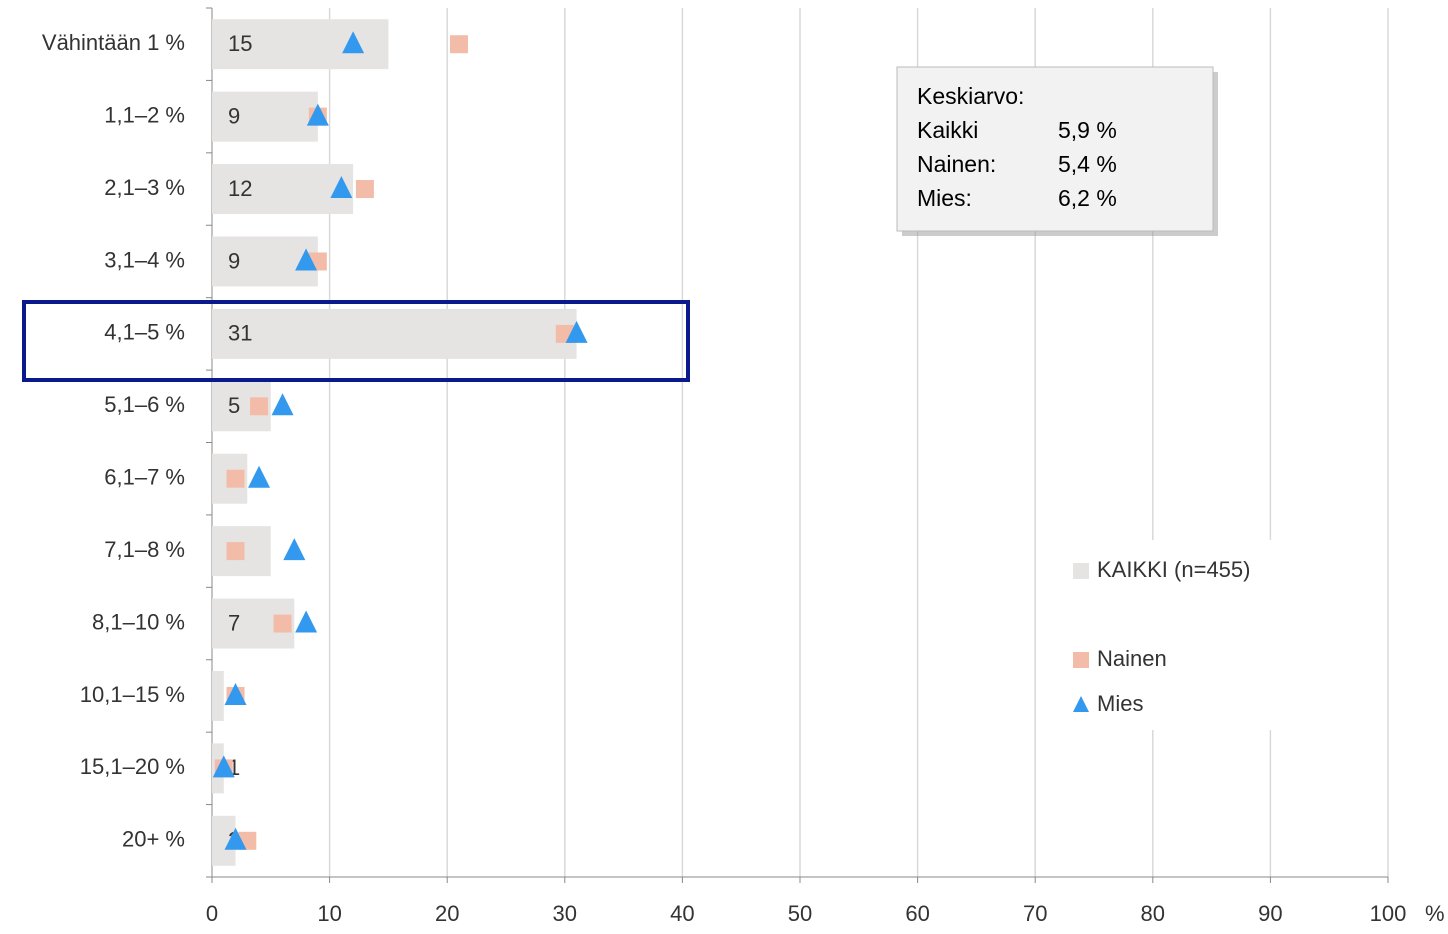 This screenshot has height=934, width=1448. Describe the element at coordinates (240, 333) in the screenshot. I see `data-label: 31` at that location.